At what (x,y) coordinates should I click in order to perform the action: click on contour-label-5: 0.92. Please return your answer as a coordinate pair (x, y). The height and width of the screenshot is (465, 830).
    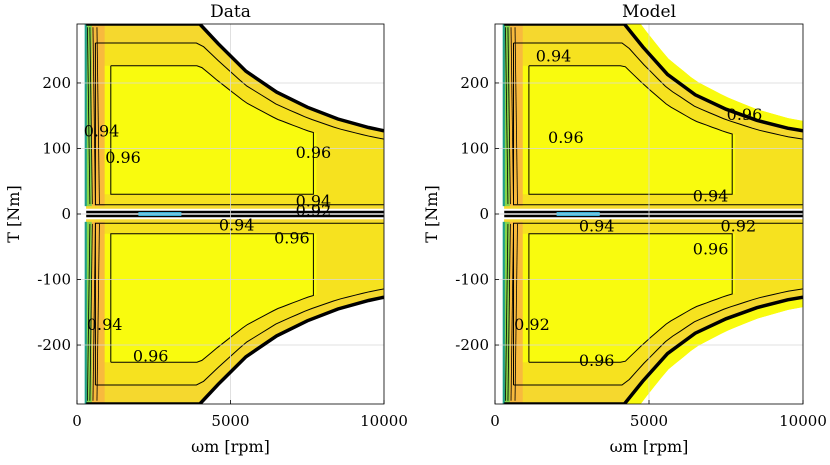
    Looking at the image, I should click on (739, 226).